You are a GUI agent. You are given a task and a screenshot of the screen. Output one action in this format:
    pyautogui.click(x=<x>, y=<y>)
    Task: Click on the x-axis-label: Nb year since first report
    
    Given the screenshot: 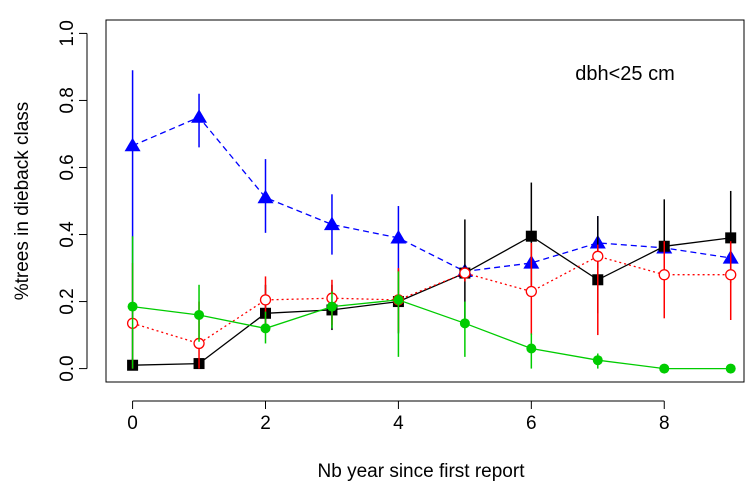 What is the action you would take?
    pyautogui.click(x=422, y=471)
    